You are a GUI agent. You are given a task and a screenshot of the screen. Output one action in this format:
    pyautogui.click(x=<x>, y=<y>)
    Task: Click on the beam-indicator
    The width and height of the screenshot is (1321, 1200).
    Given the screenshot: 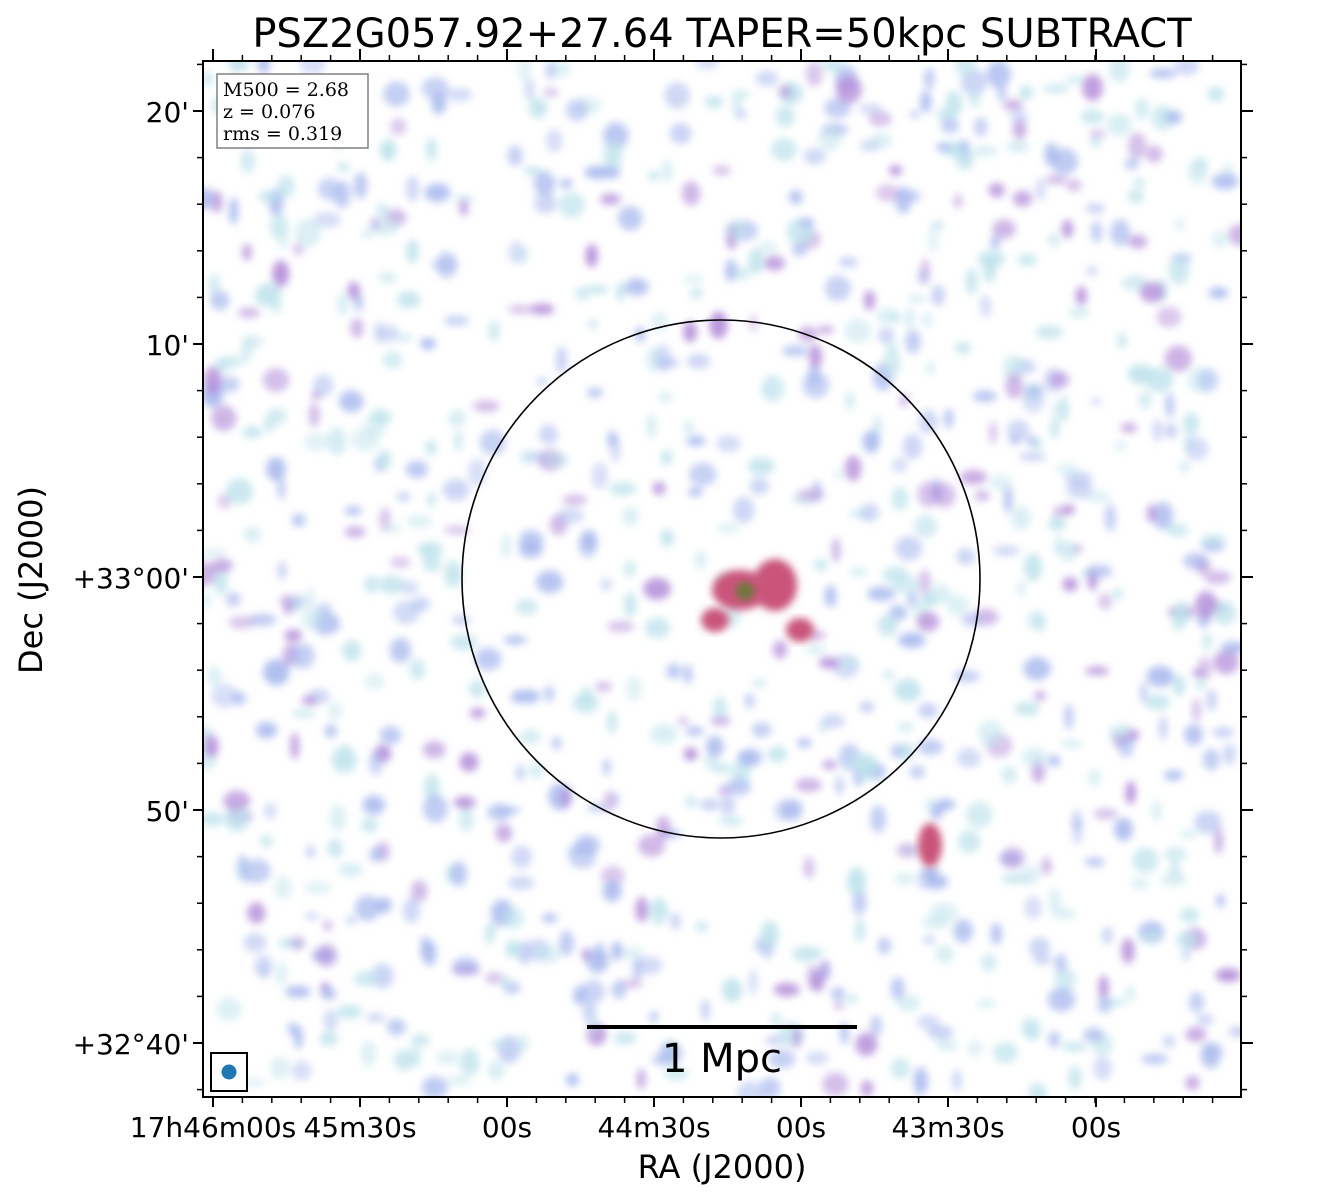 What is the action you would take?
    pyautogui.click(x=229, y=1072)
    